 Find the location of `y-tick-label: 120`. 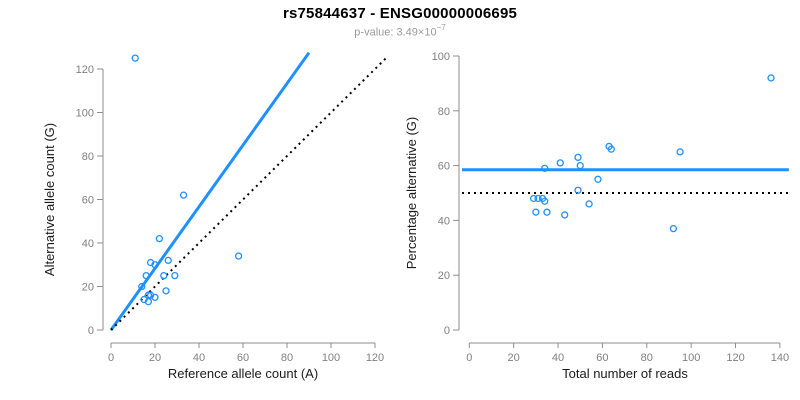

y-tick-label: 120 is located at coordinates (85, 70).